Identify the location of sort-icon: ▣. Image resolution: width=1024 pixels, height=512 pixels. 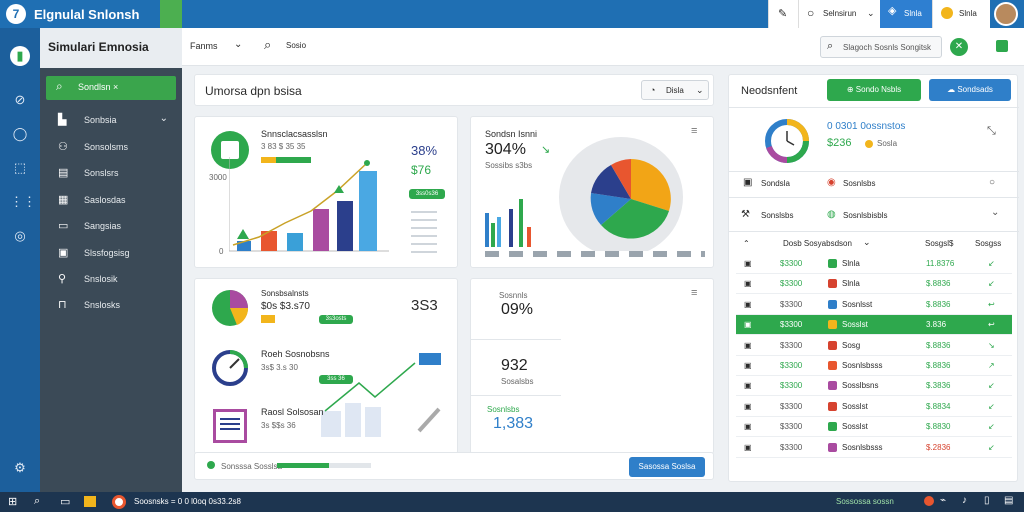
(748, 263).